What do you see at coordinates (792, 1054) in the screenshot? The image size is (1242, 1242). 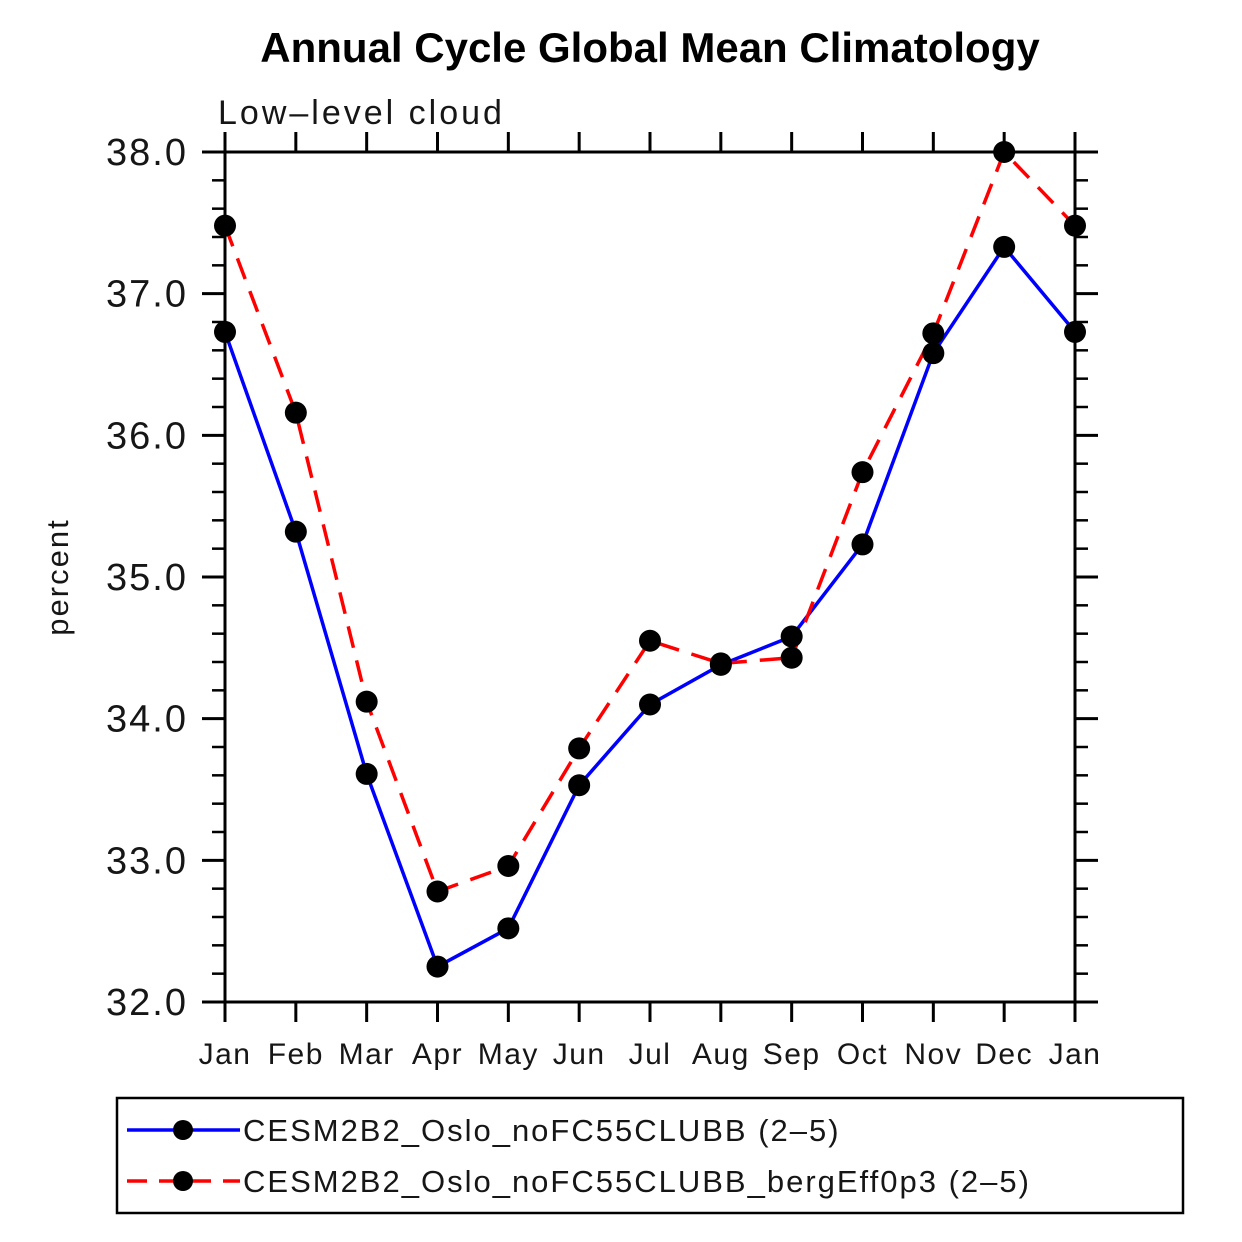 I see `x-tick-label: Sep` at bounding box center [792, 1054].